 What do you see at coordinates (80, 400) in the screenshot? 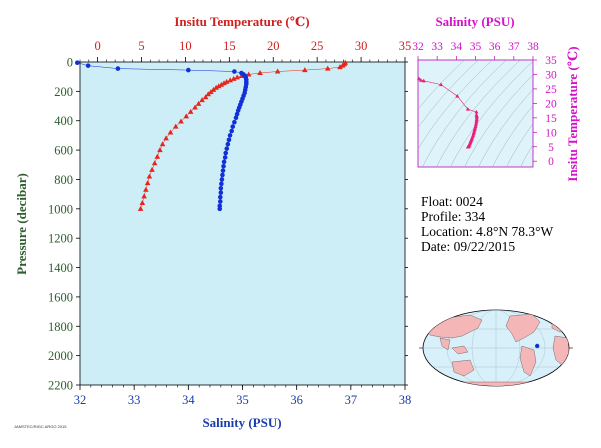
I see `salinity-tick-label: 32` at bounding box center [80, 400].